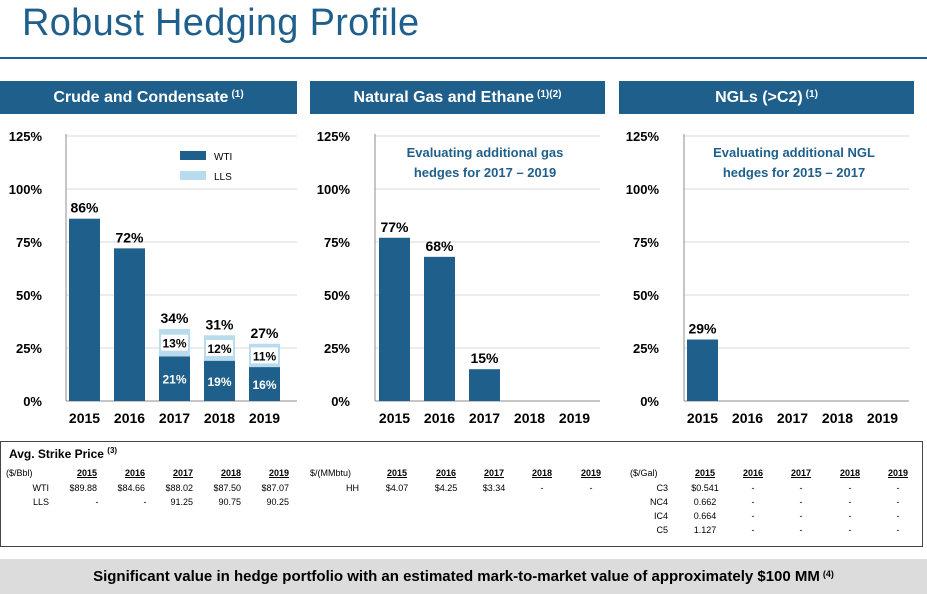 The height and width of the screenshot is (594, 927). I want to click on row-label: NC4, so click(658, 502).